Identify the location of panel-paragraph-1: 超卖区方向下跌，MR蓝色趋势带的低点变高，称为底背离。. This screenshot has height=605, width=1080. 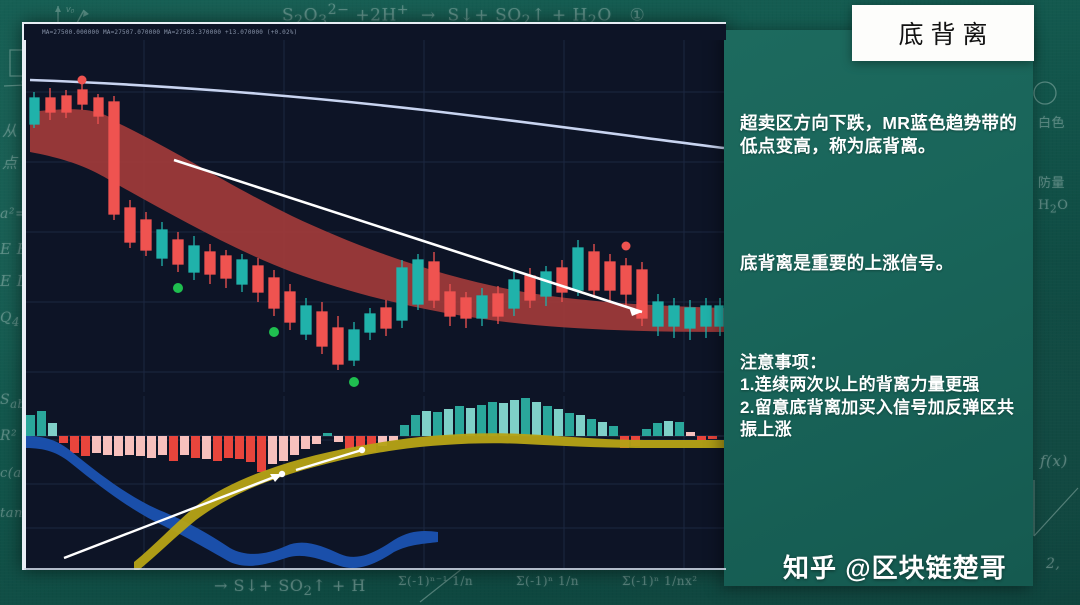
(879, 135).